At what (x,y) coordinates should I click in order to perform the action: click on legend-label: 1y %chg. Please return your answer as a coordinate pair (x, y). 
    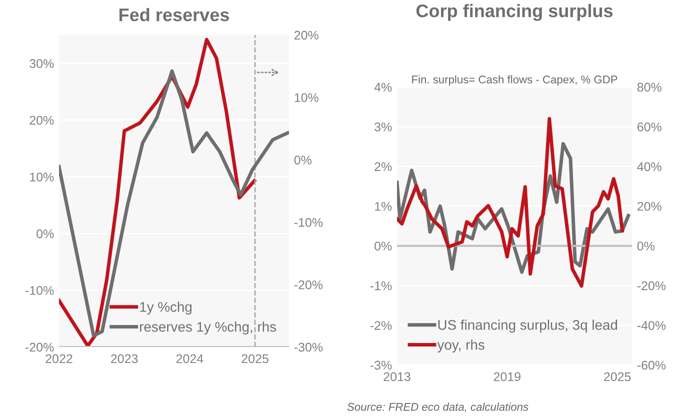
    Looking at the image, I should click on (166, 308).